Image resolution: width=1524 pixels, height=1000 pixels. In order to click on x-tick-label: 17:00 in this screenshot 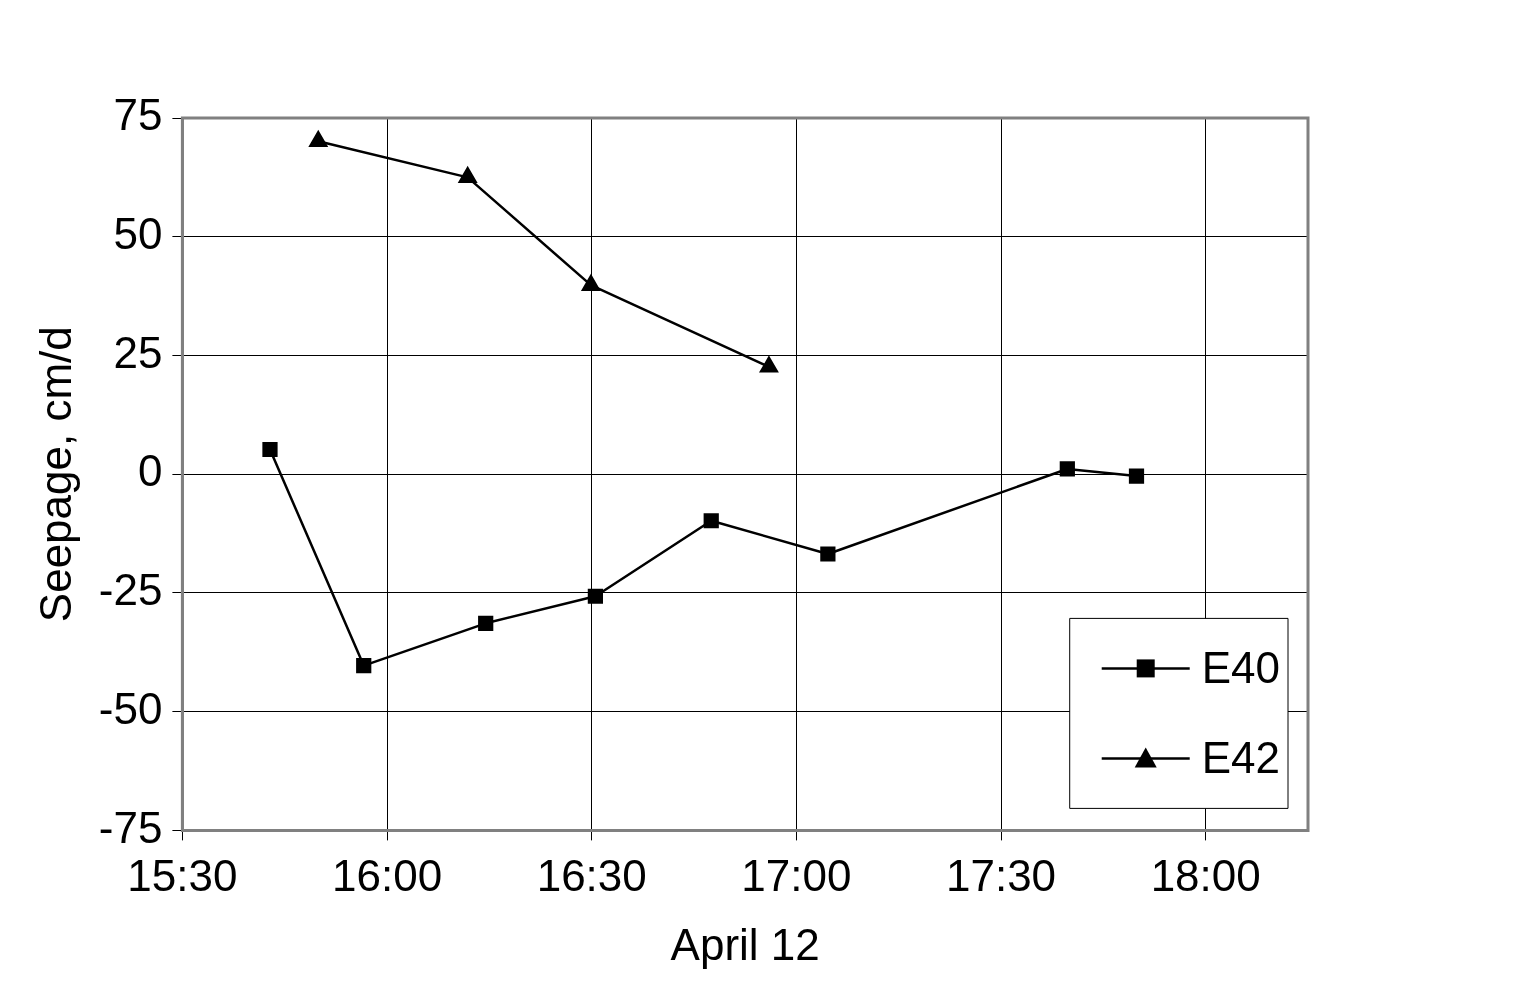, I will do `click(796, 875)`.